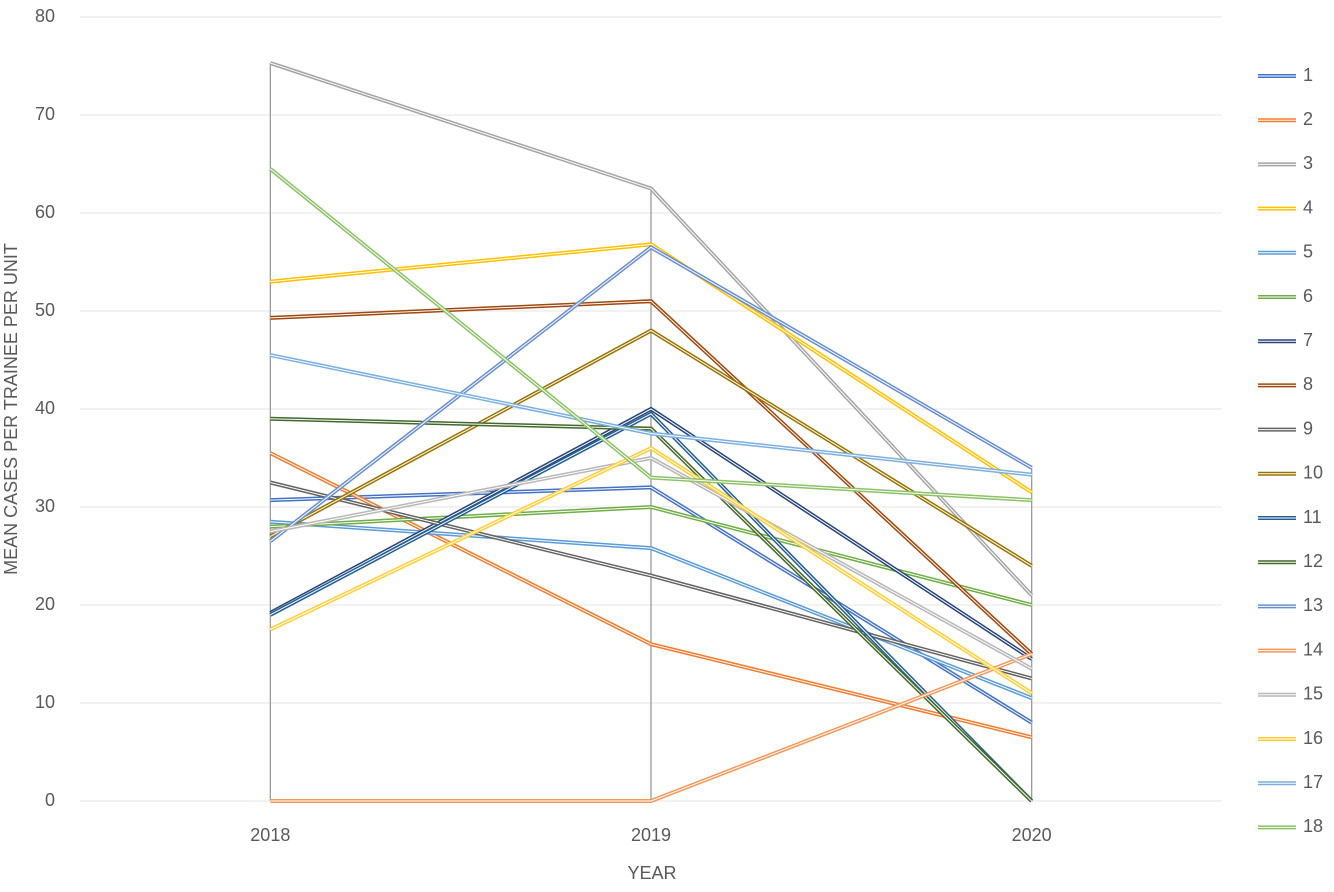 The image size is (1334, 892). Describe the element at coordinates (1312, 517) in the screenshot. I see `legend-label: 11` at that location.